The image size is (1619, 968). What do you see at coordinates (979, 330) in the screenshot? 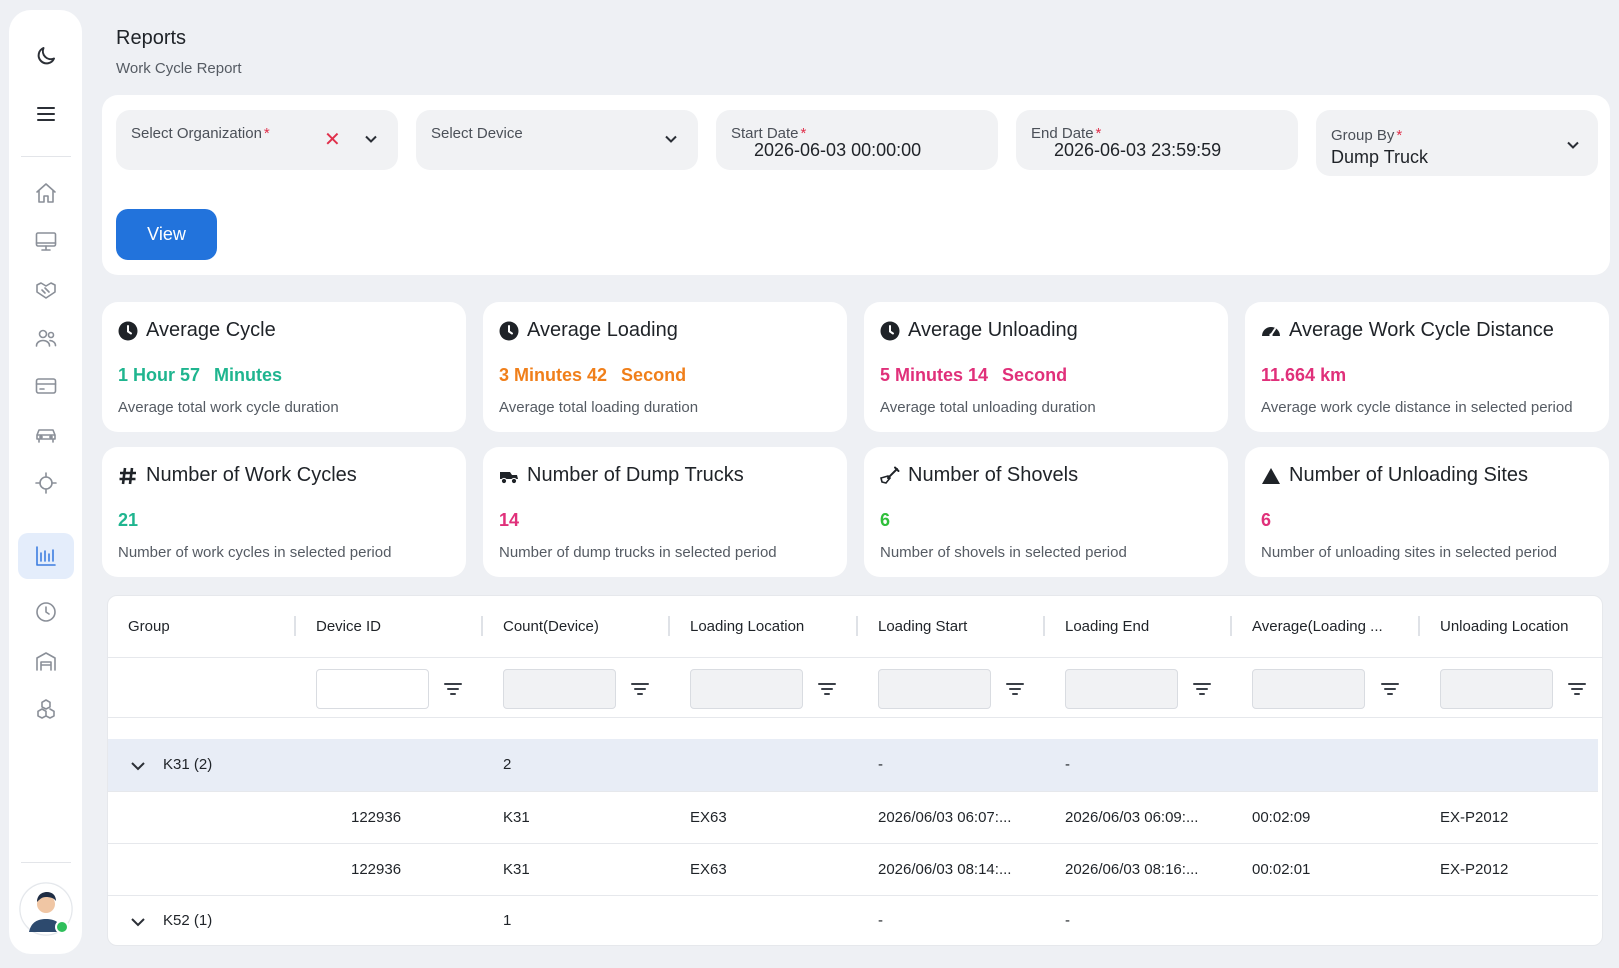
I see `card-title: Average Unloading` at bounding box center [979, 330].